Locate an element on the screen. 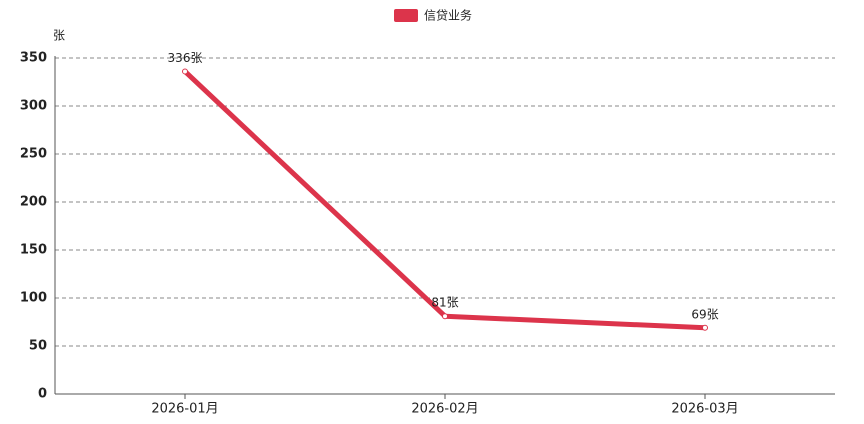  y-tick-label: 300 is located at coordinates (33, 106).